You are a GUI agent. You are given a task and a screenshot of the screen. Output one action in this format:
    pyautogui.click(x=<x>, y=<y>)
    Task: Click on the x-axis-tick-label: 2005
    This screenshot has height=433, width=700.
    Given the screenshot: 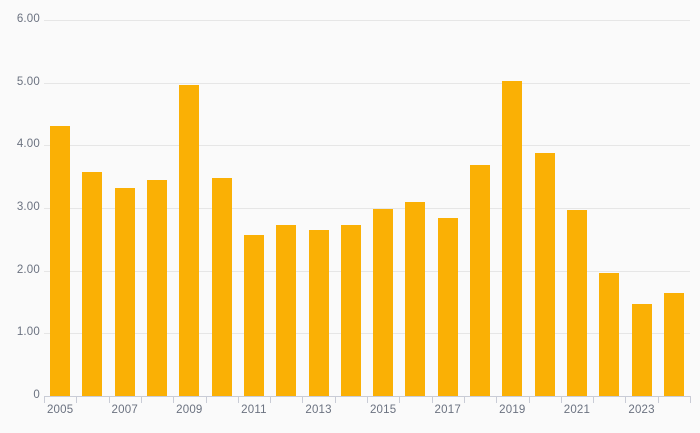 What is the action you would take?
    pyautogui.click(x=60, y=410)
    